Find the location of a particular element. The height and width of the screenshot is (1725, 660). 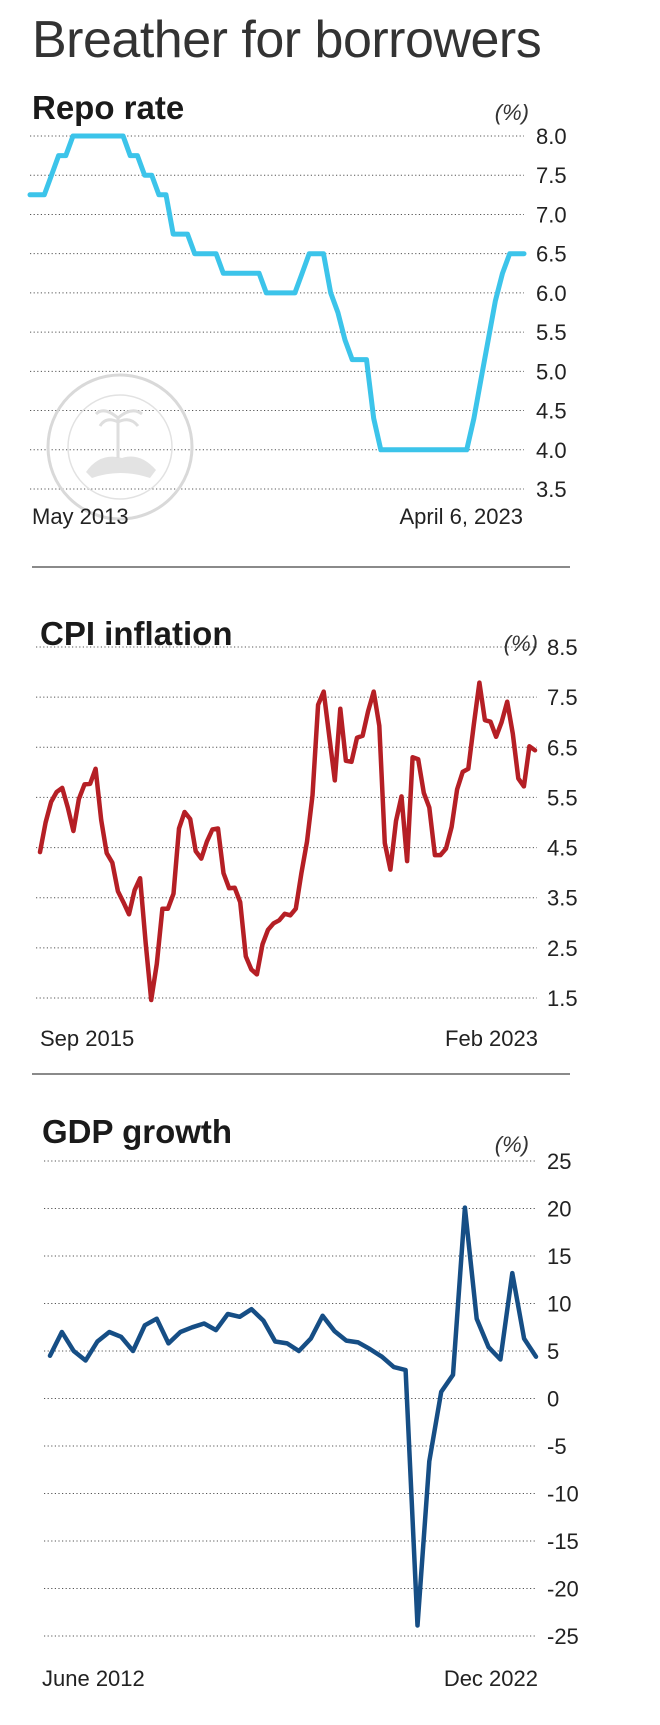

y-tick-label: 8.5 is located at coordinates (562, 647).